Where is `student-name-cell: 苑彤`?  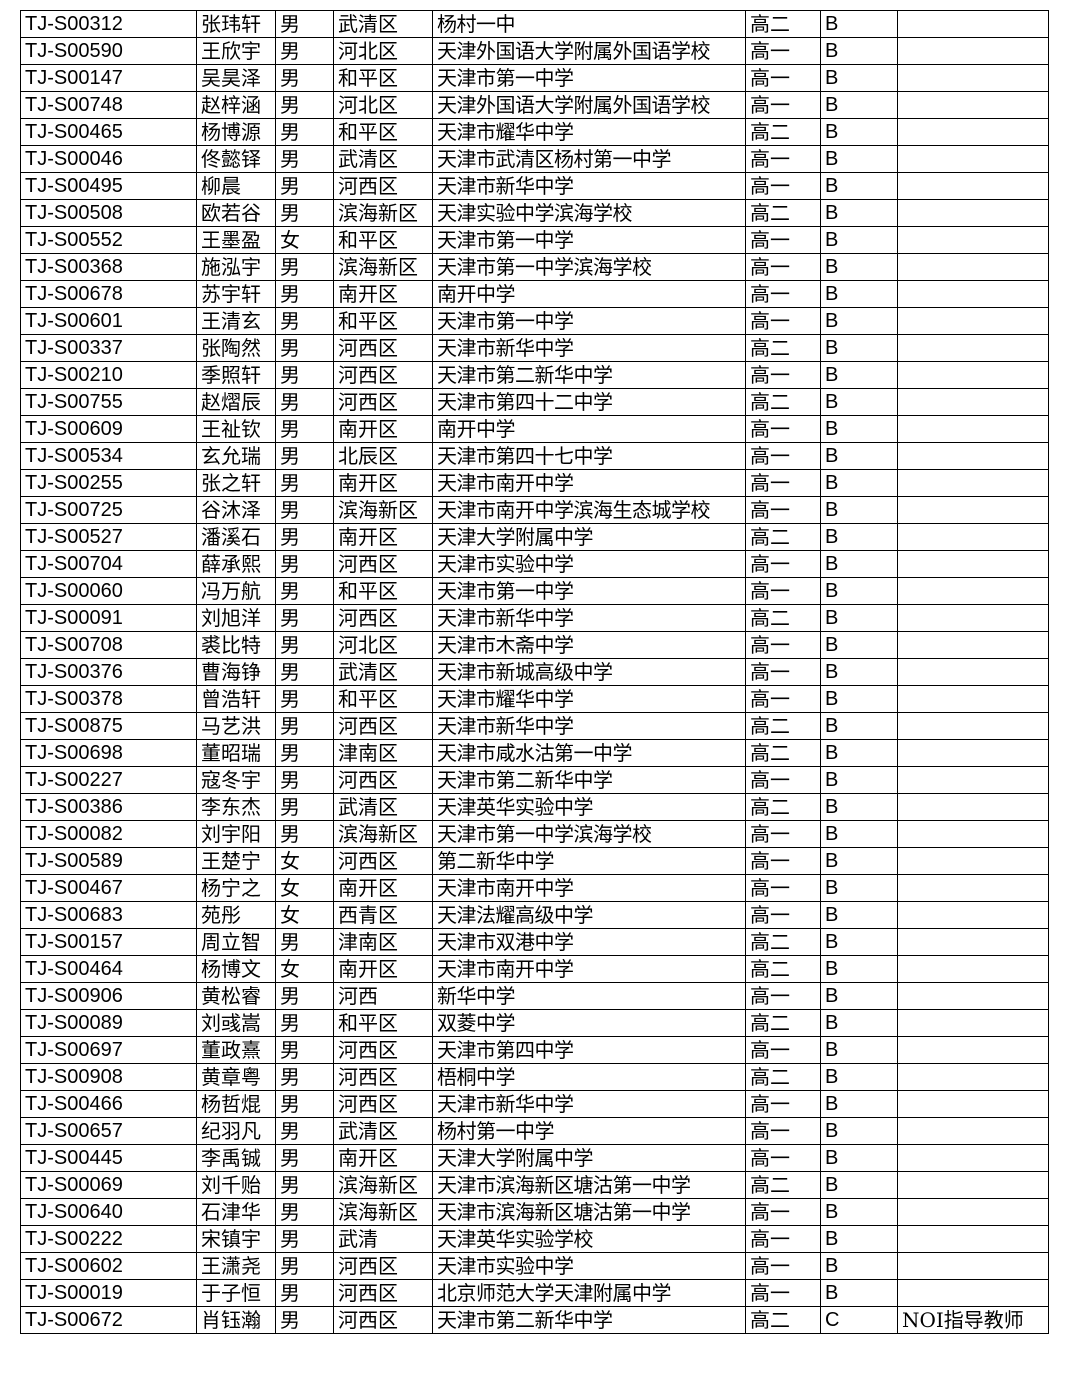
student-name-cell: 苑彤 is located at coordinates (236, 915).